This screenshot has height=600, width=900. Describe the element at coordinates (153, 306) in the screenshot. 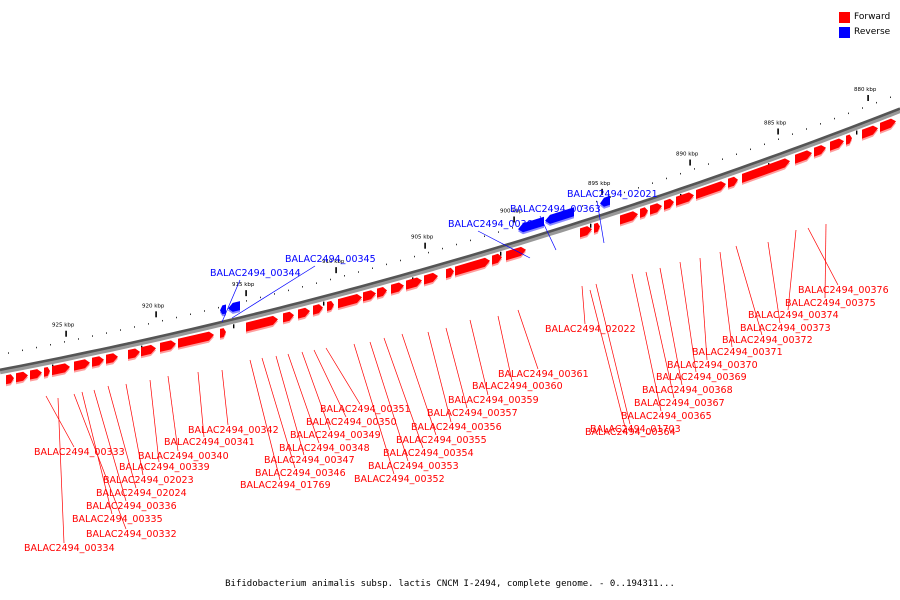

I see `ruler-tick-label: 920 kbp` at that location.